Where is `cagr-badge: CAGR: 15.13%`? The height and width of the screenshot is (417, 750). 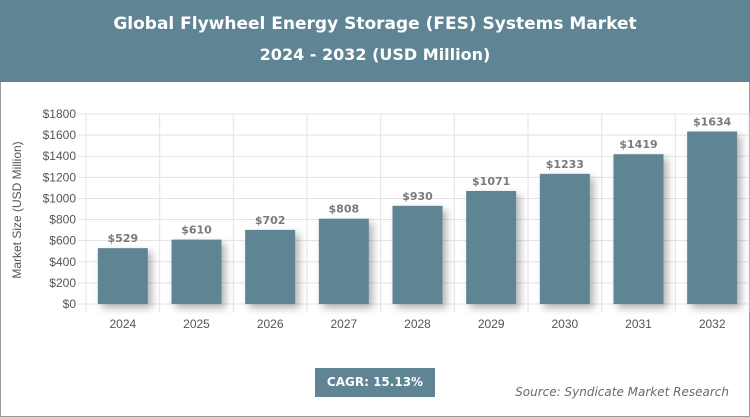
cagr-badge: CAGR: 15.13% is located at coordinates (375, 382).